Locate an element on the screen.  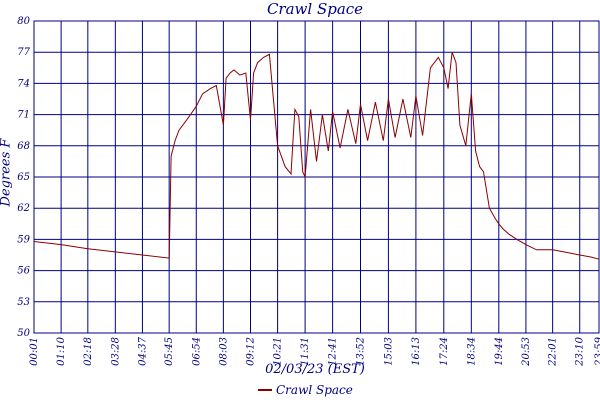
y-tick-label: 59 is located at coordinates (23, 239).